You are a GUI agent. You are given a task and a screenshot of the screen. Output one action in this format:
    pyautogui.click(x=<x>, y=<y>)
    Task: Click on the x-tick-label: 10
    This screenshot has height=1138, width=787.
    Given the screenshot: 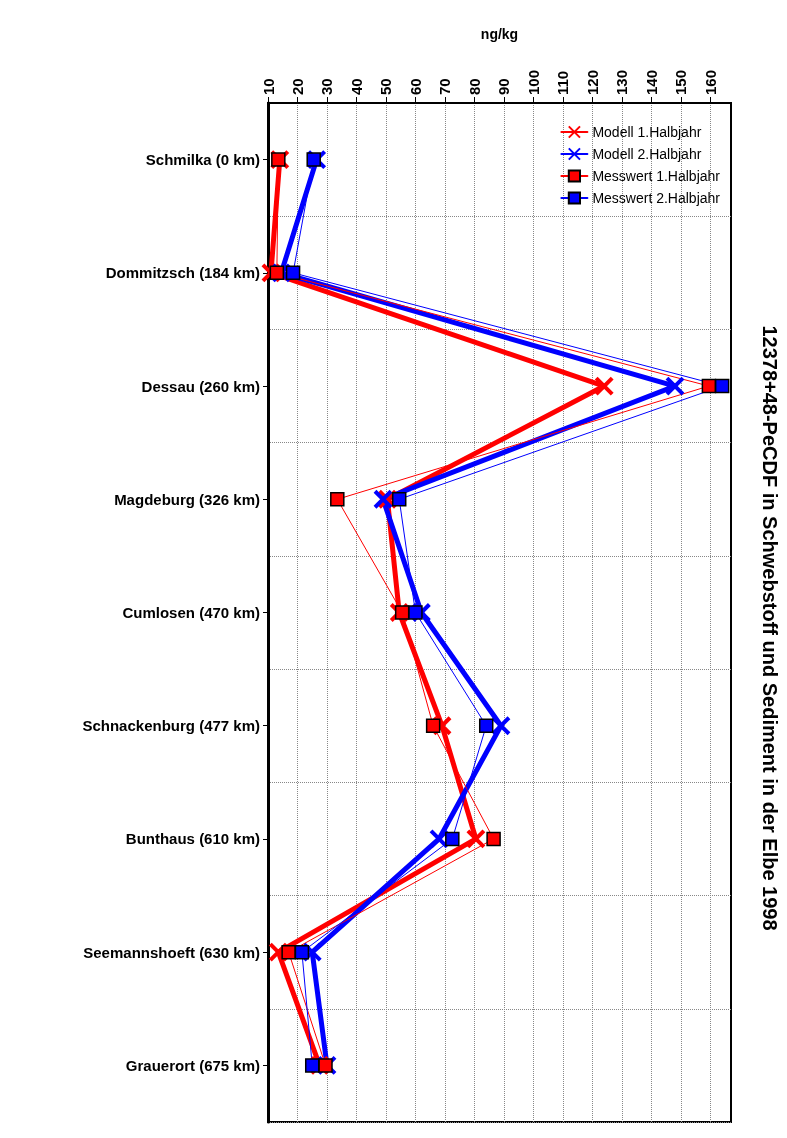 What is the action you would take?
    pyautogui.click(x=268, y=86)
    